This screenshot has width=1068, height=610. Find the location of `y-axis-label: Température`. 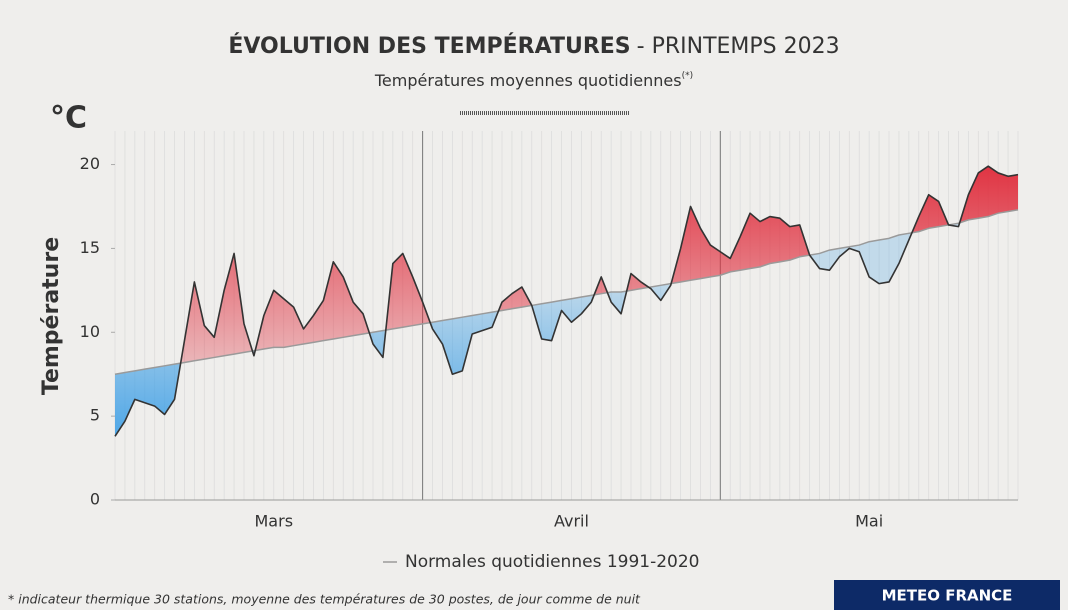

y-axis-label: Température is located at coordinates (51, 316).